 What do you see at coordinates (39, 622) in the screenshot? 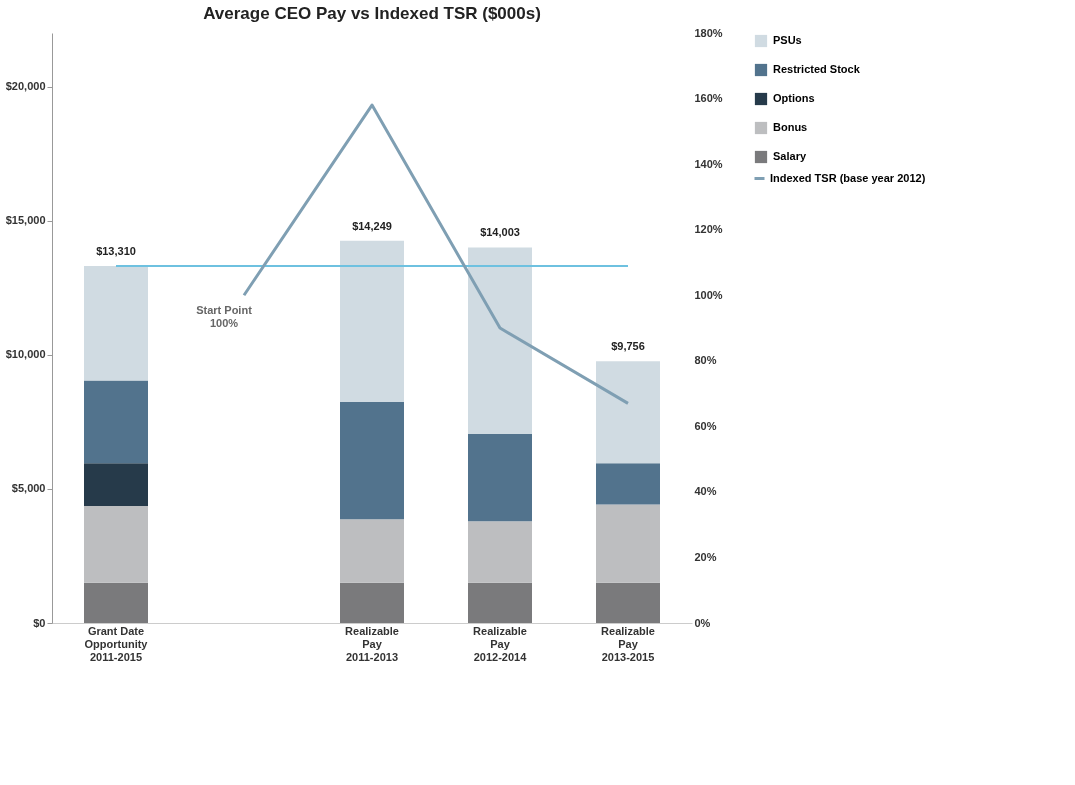
I see `y-tick-label: $0` at bounding box center [39, 622].